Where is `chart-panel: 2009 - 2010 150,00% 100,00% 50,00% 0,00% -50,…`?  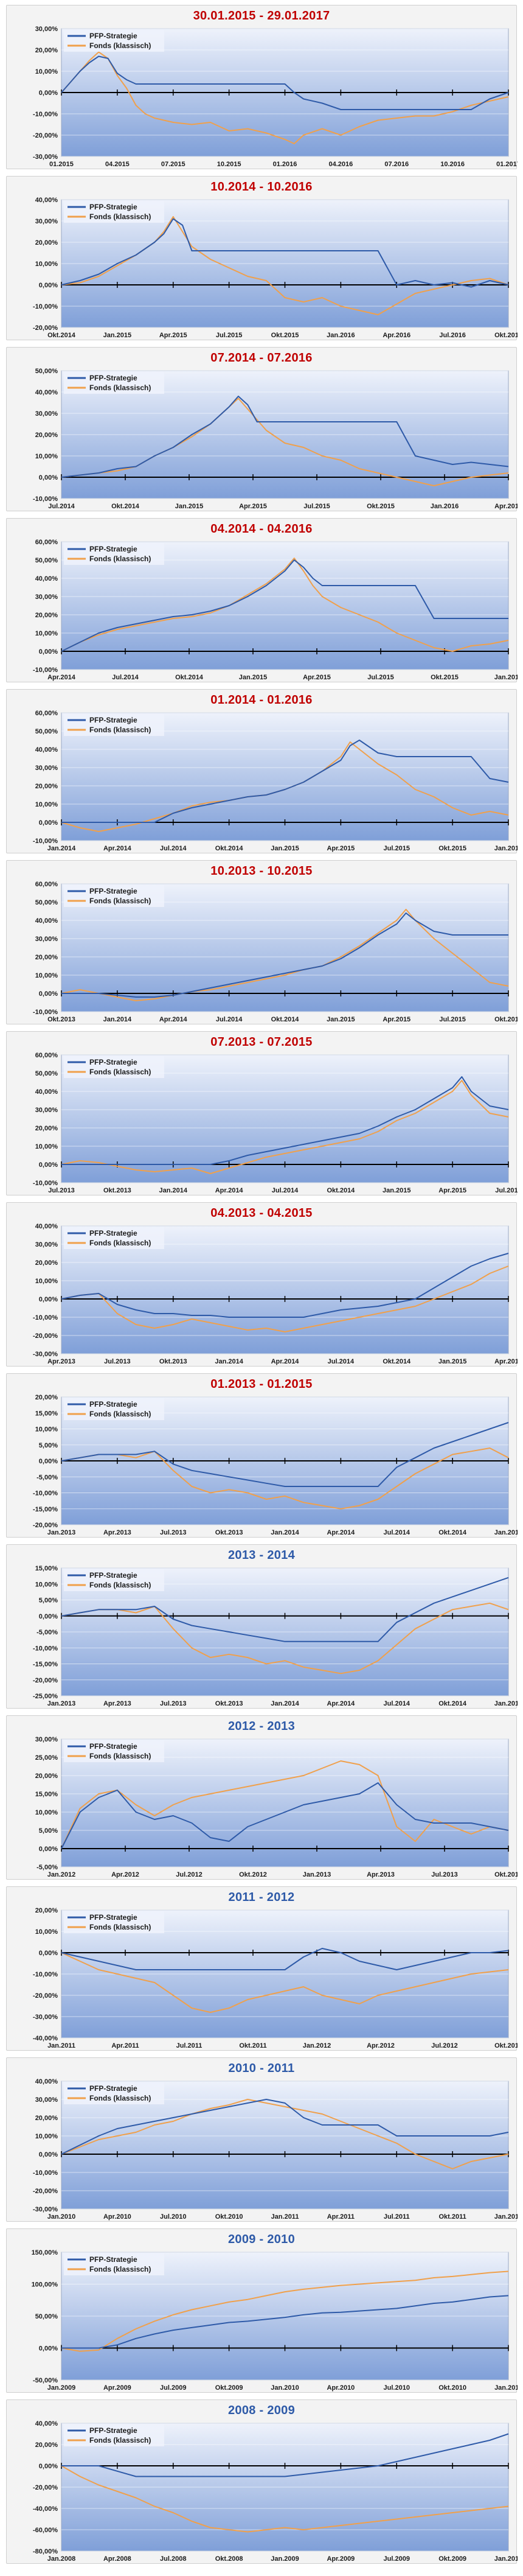 chart-panel: 2009 - 2010 150,00% 100,00% 50,00% 0,00% -50,… is located at coordinates (262, 2310).